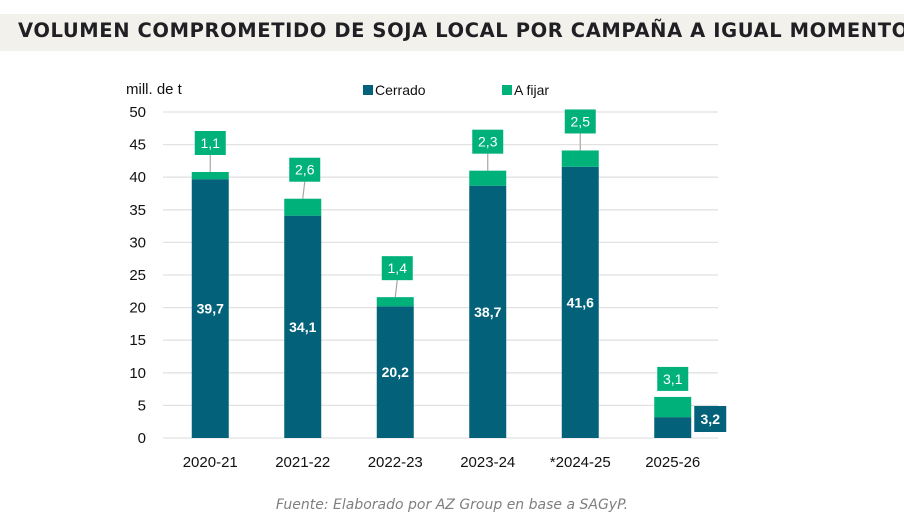 Image resolution: width=904 pixels, height=530 pixels. I want to click on y-tick-label: 30, so click(137, 242).